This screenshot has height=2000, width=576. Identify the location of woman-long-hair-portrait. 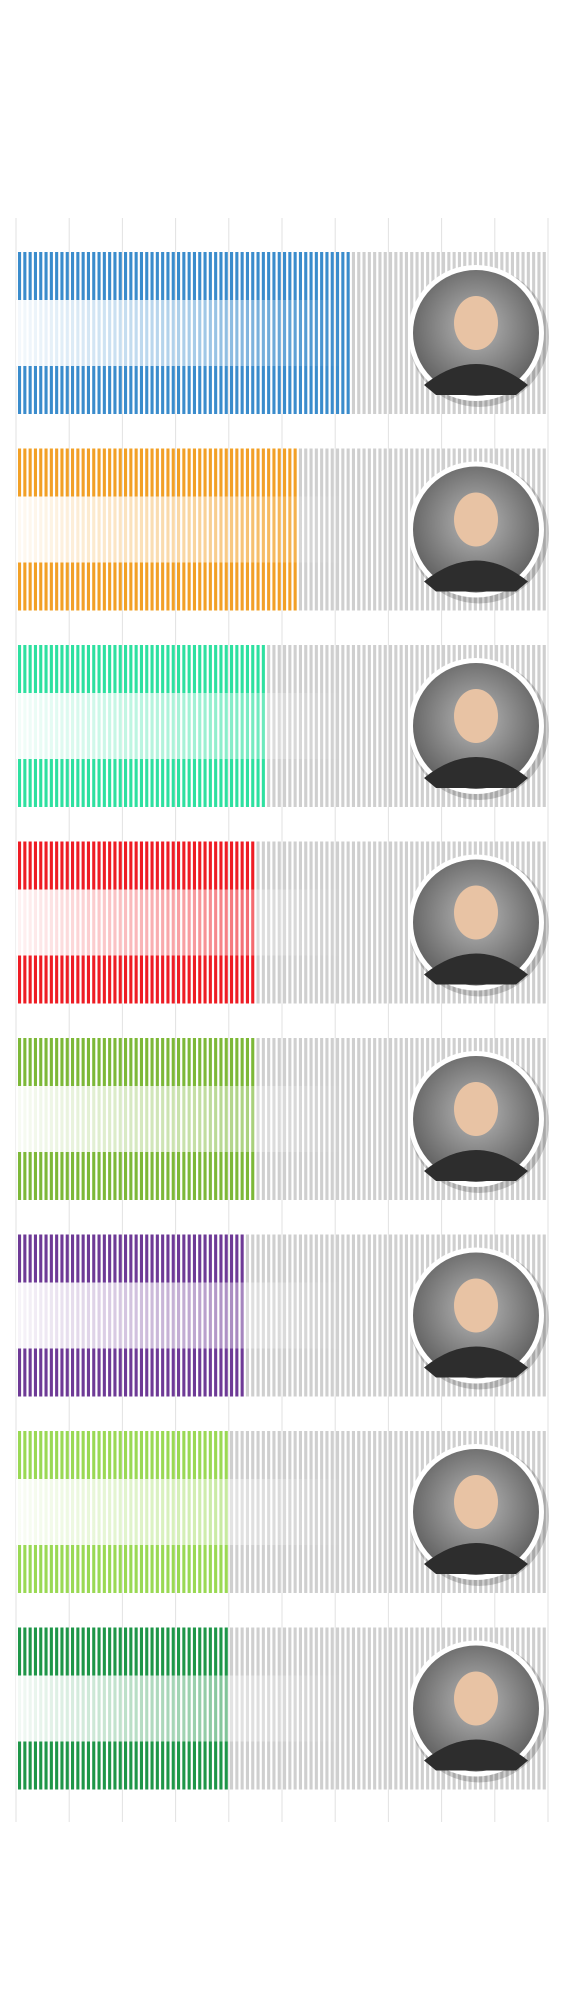
(478, 1318).